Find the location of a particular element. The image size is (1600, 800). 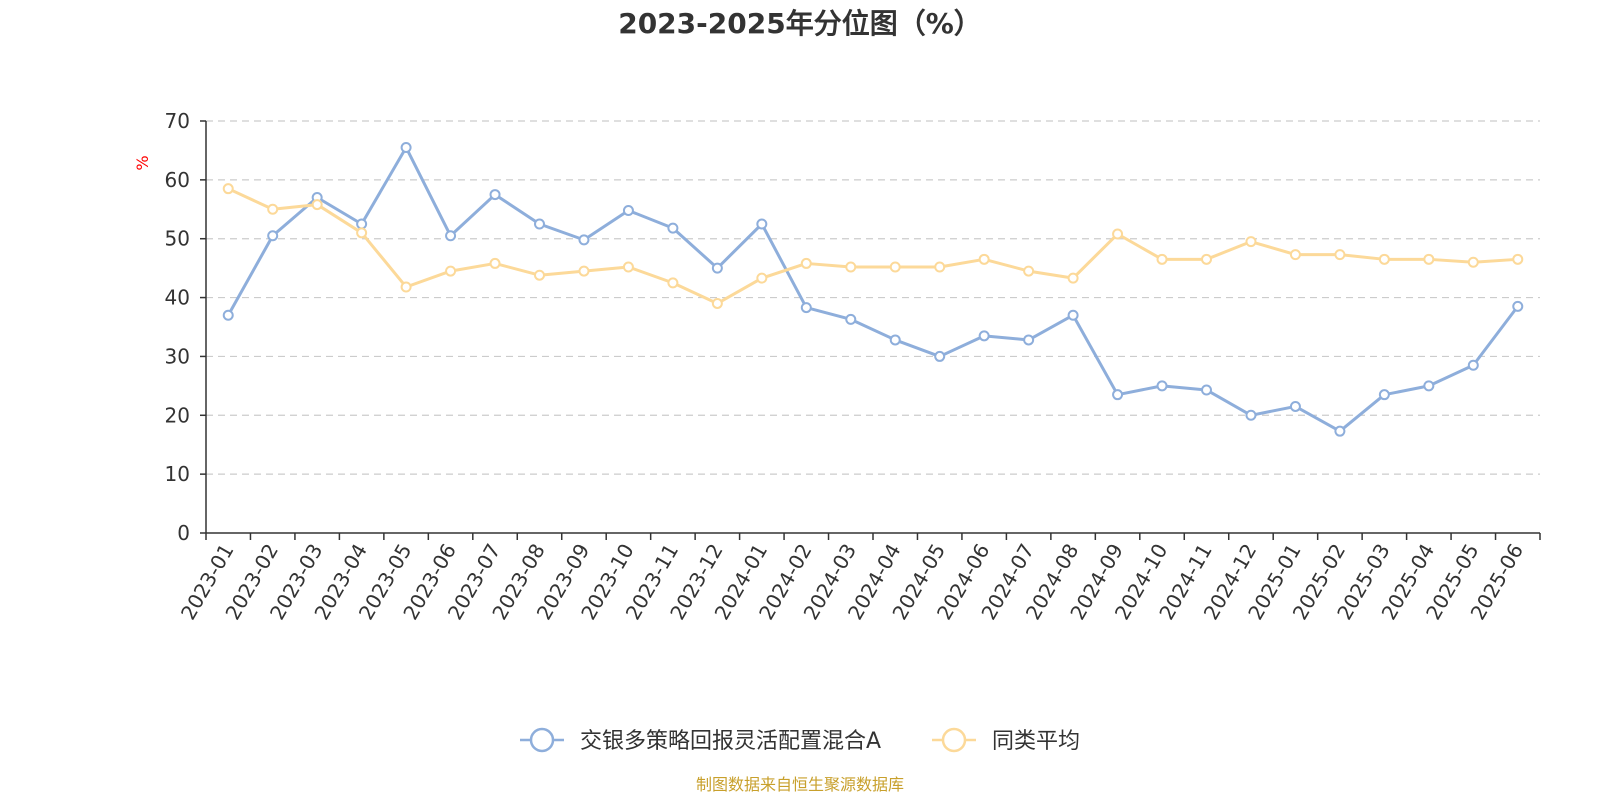

legend-item-0: 交银多策略回报灵活配置混合A is located at coordinates (700, 740).